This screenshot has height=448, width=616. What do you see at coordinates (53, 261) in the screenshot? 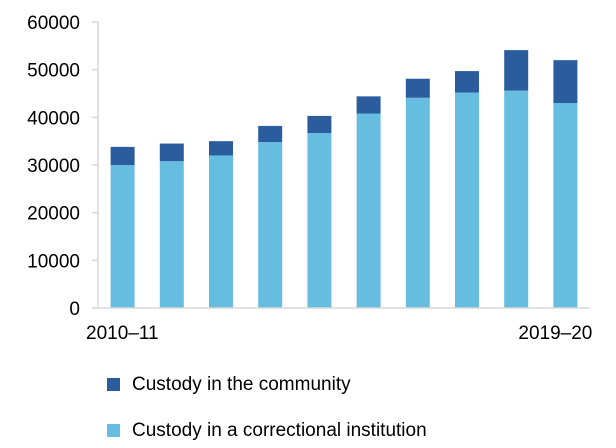
I see `y-tick-label: 10000` at bounding box center [53, 261].